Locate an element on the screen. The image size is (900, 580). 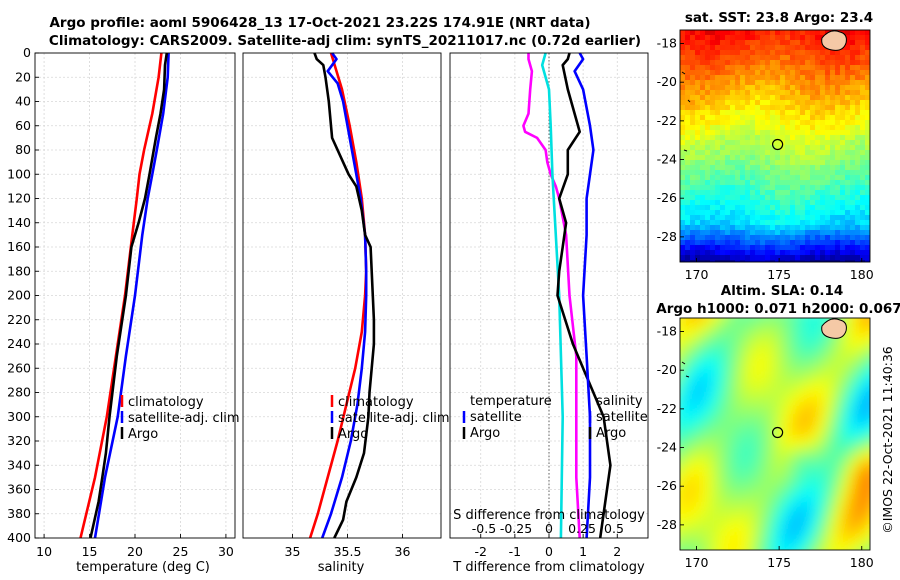
lat-tick-label: -18 is located at coordinates (667, 331).